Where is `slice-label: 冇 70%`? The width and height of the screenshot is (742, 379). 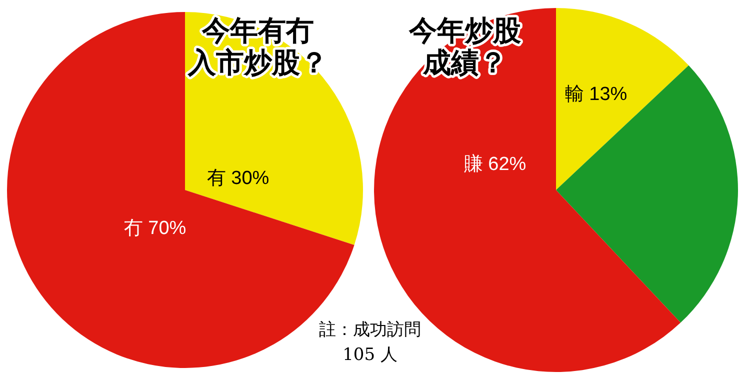
slice-label: 冇 70% is located at coordinates (155, 228).